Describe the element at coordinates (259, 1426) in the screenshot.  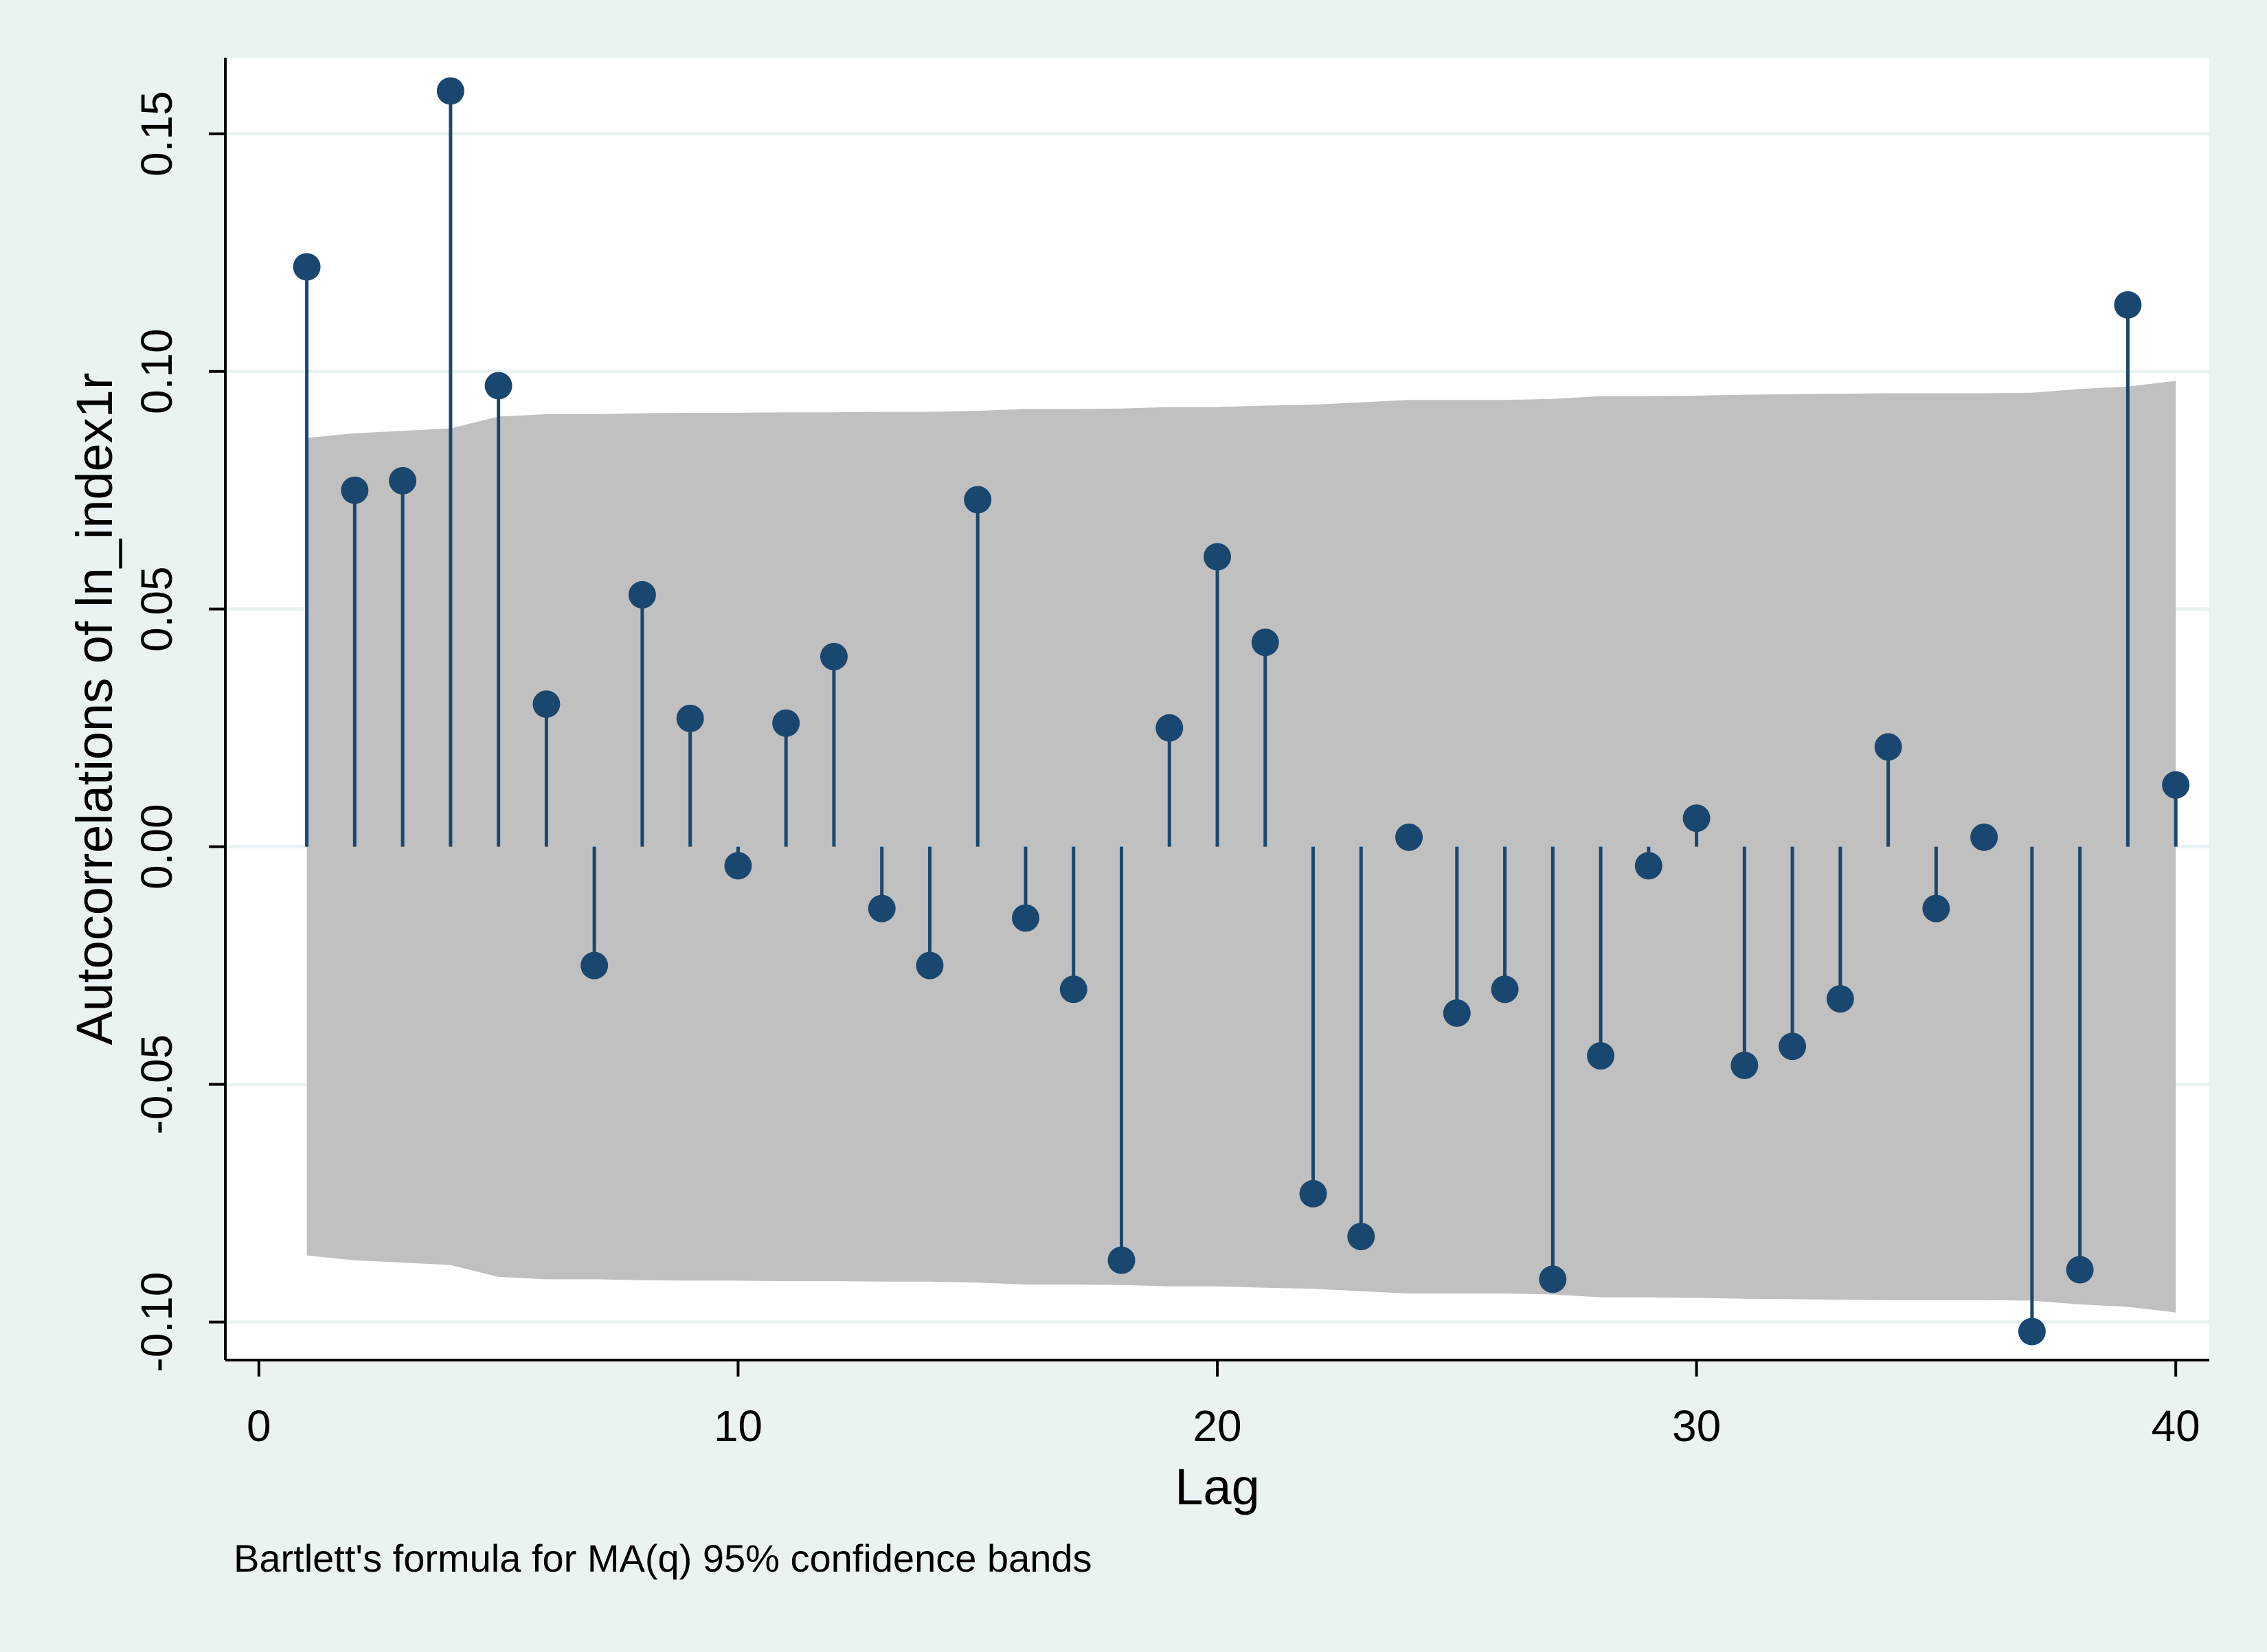
I see `x-tick-label: 0` at that location.